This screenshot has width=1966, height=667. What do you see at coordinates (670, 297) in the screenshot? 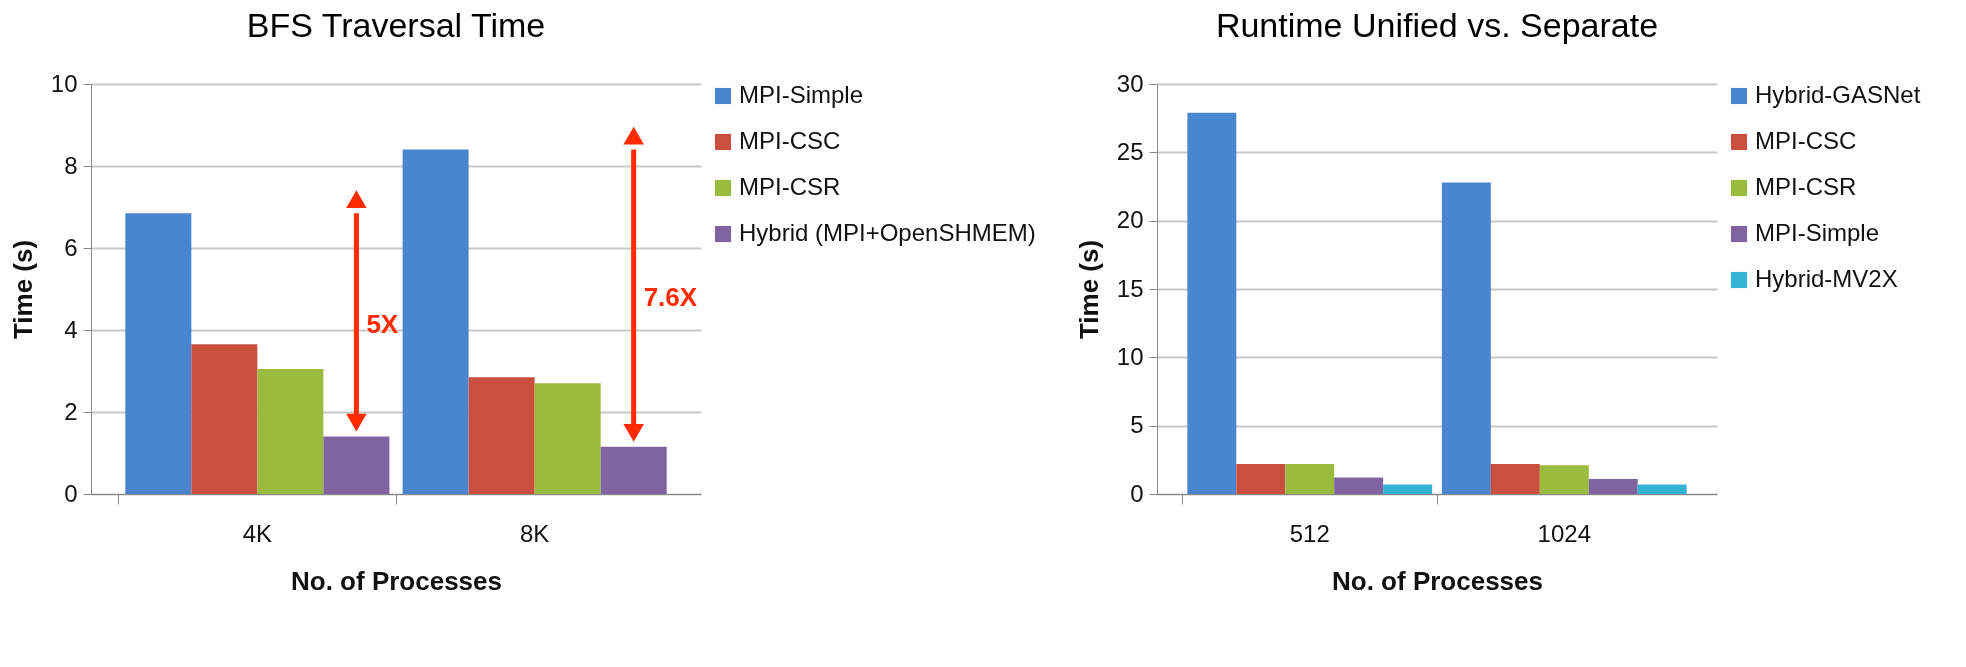
I see `annotation: 7.6X` at bounding box center [670, 297].